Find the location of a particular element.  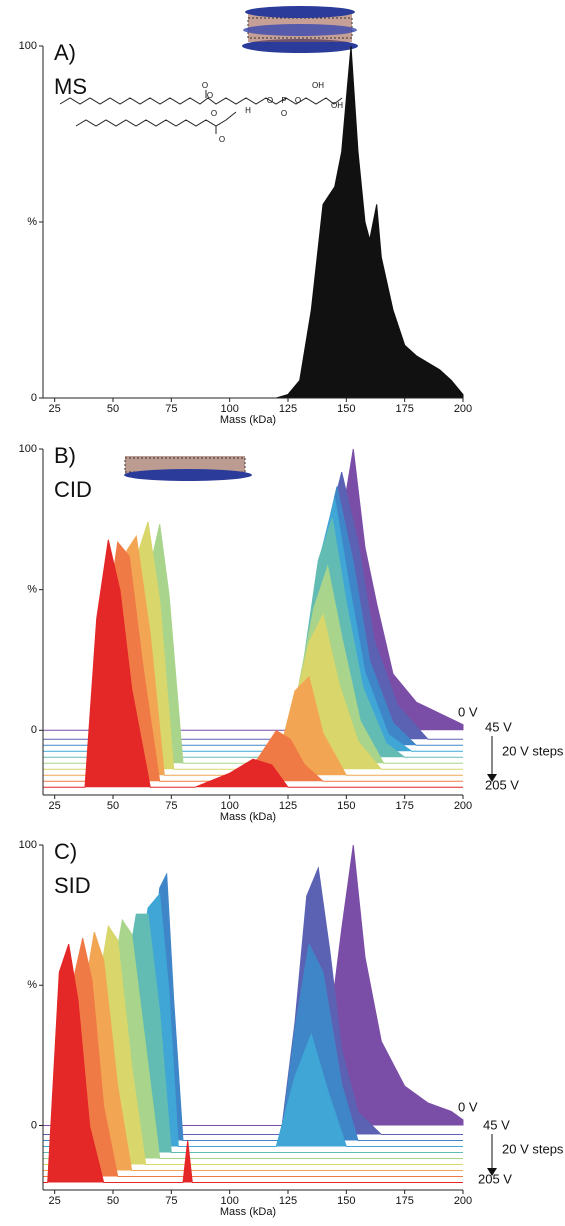

atom-label: P is located at coordinates (283, 100).